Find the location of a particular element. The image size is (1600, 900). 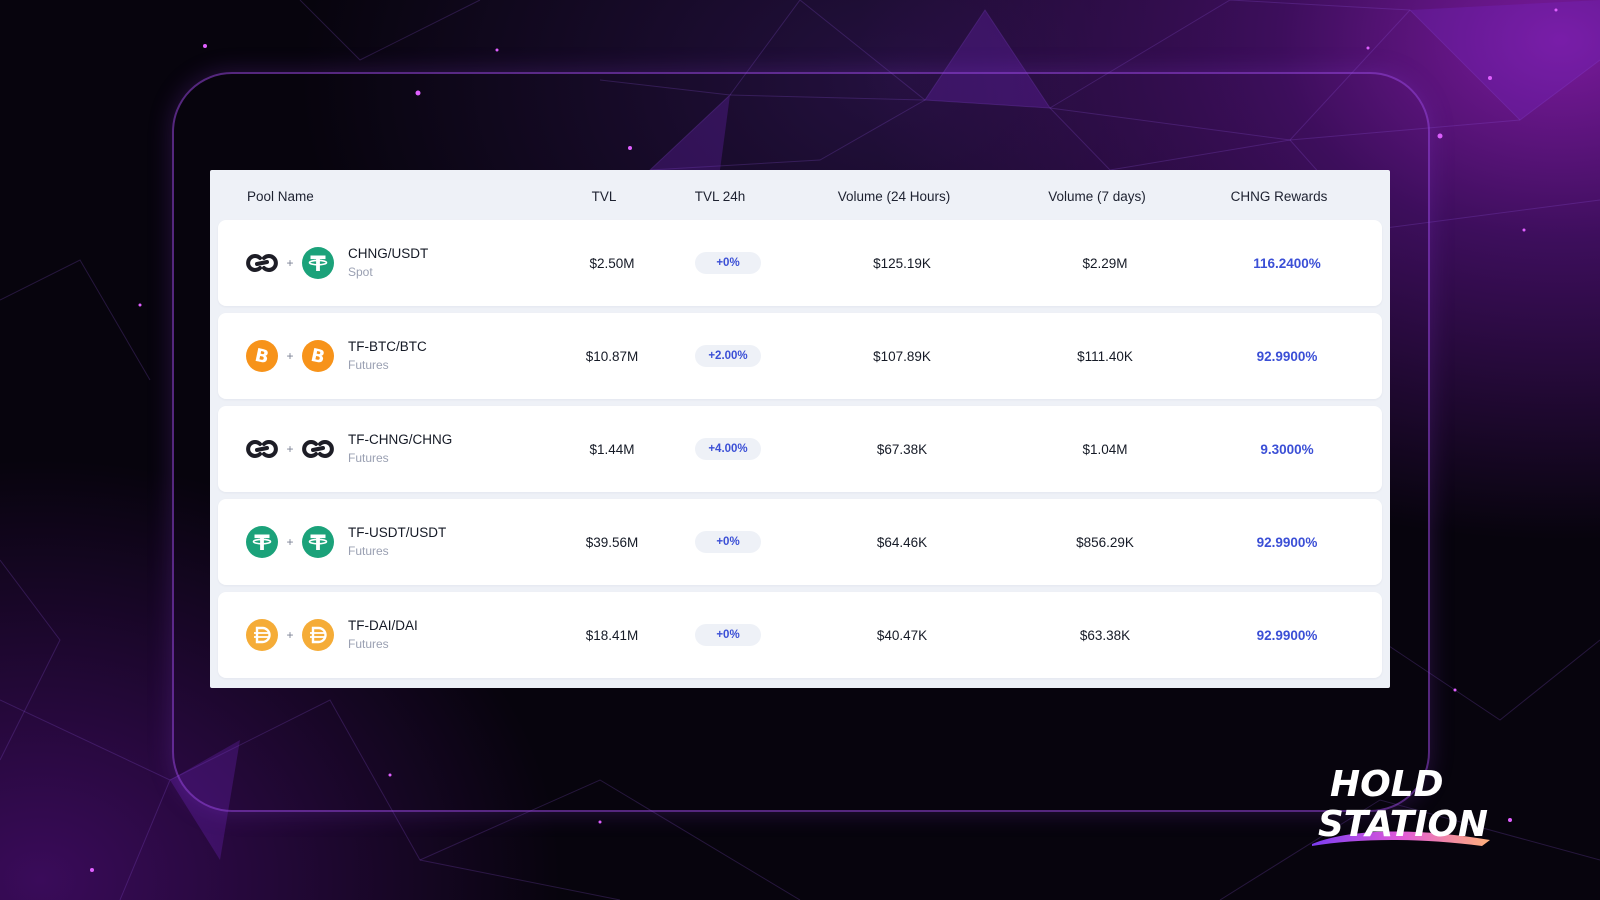

pool-name-cell: + CHNG/USDT Spot is located at coordinates (386, 263).